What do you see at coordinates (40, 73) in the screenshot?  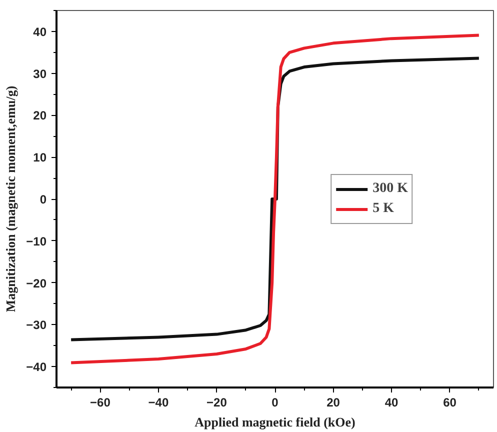 I see `y-tick-label: 30` at bounding box center [40, 73].